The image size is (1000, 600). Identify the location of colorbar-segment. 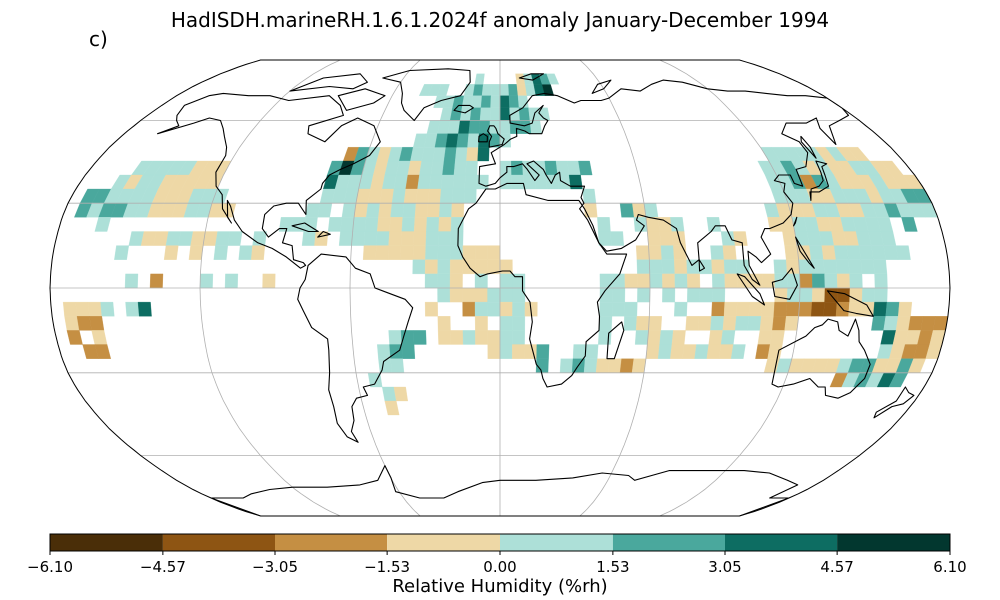
(106, 542).